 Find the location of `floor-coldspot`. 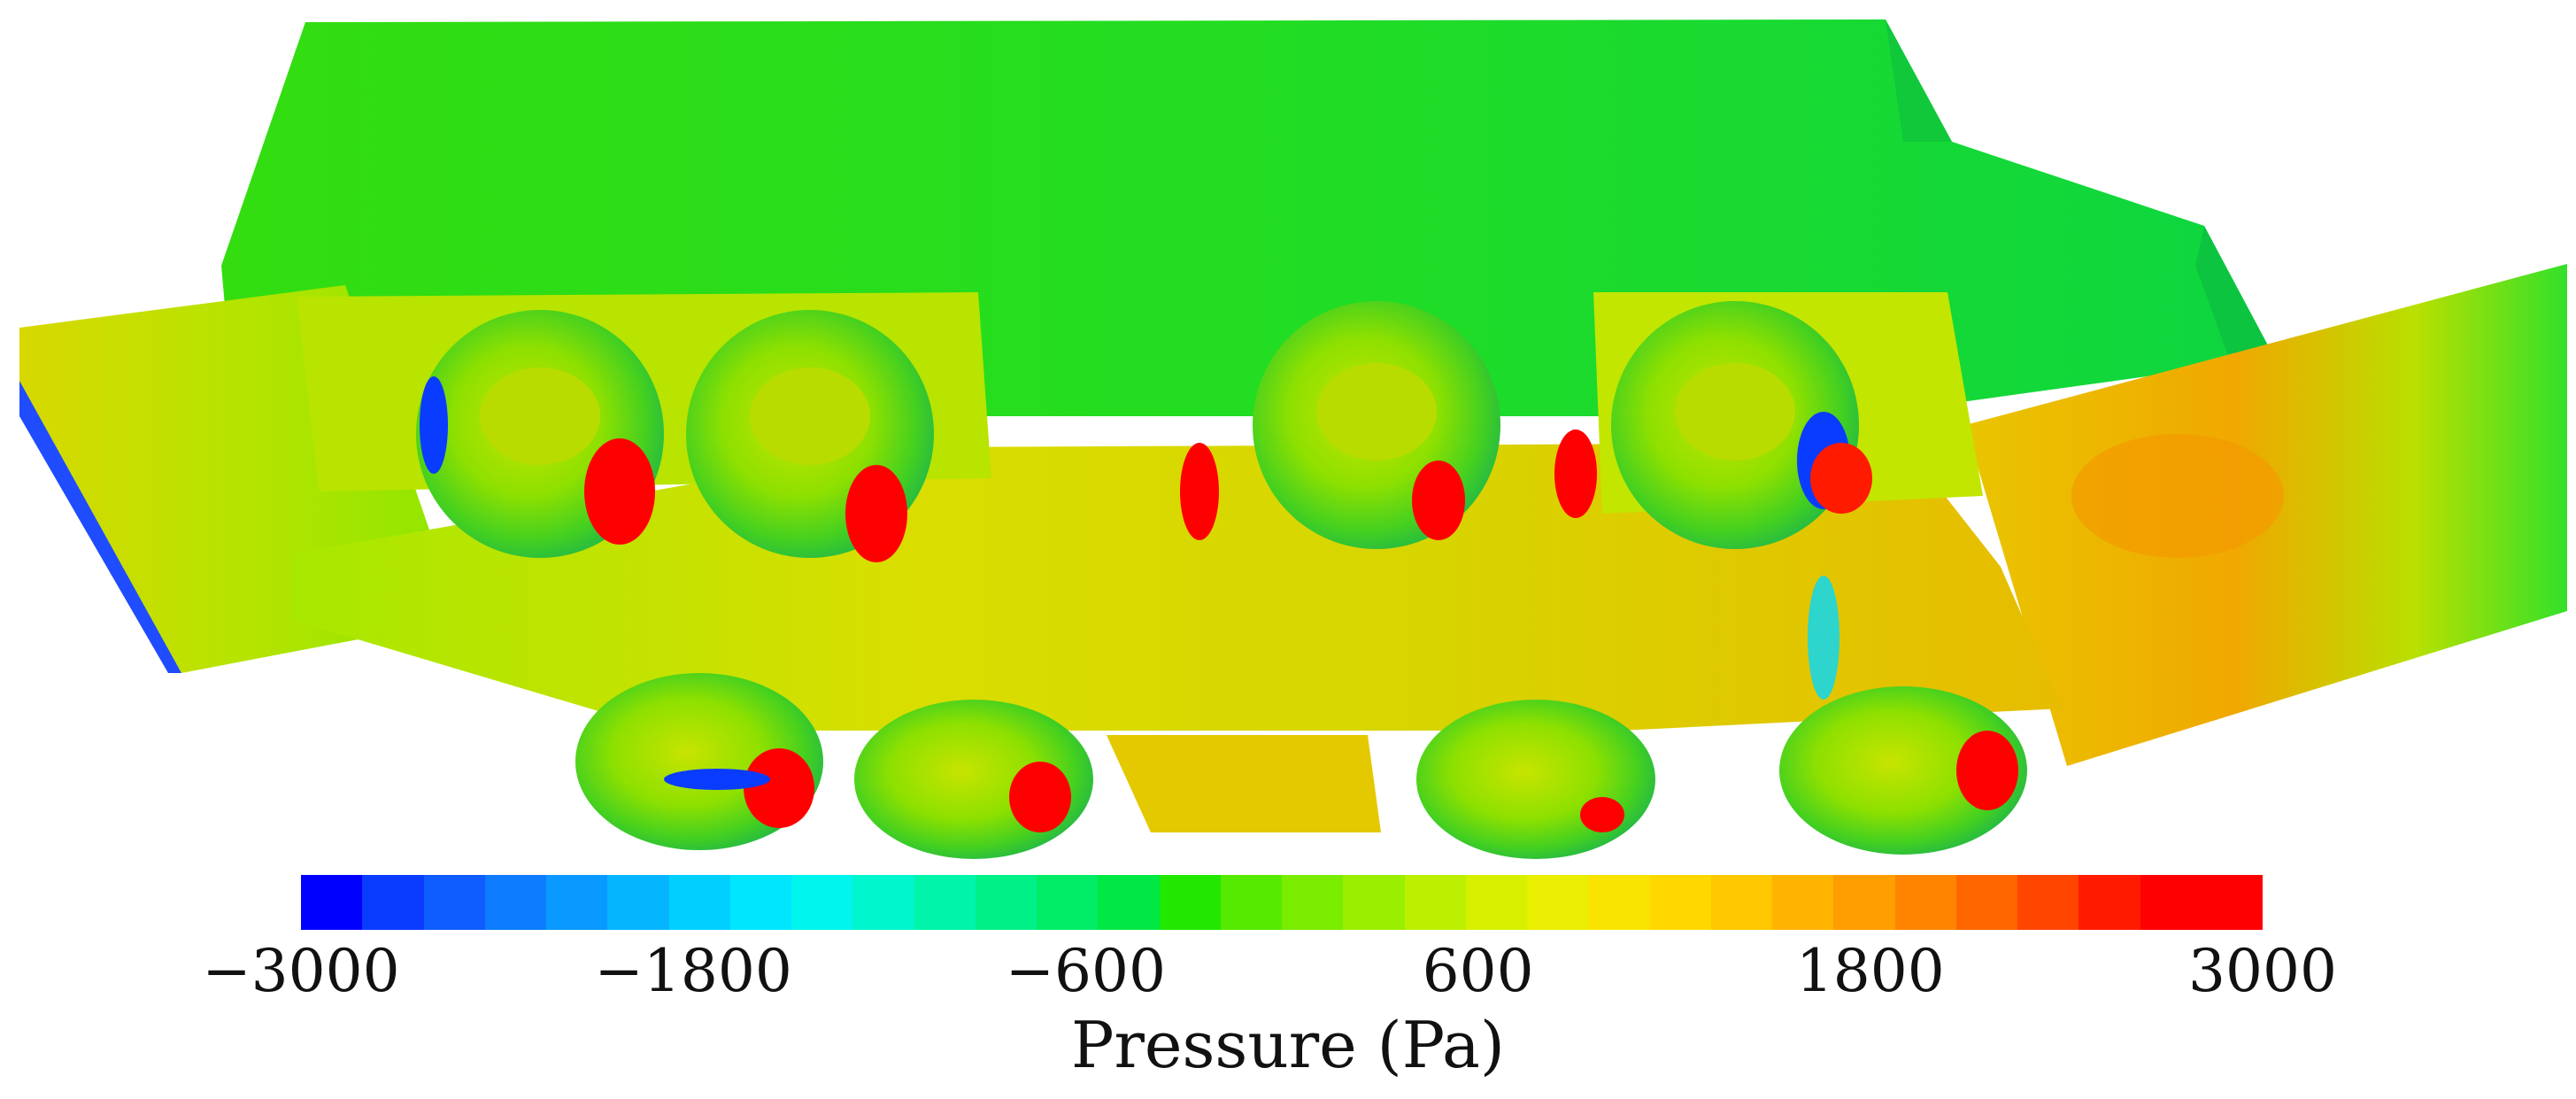

floor-coldspot is located at coordinates (1823, 638).